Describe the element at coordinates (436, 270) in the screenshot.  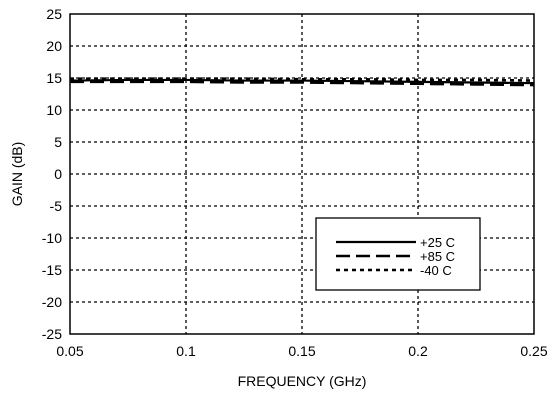
I see `legend-label-2: -40 C` at that location.